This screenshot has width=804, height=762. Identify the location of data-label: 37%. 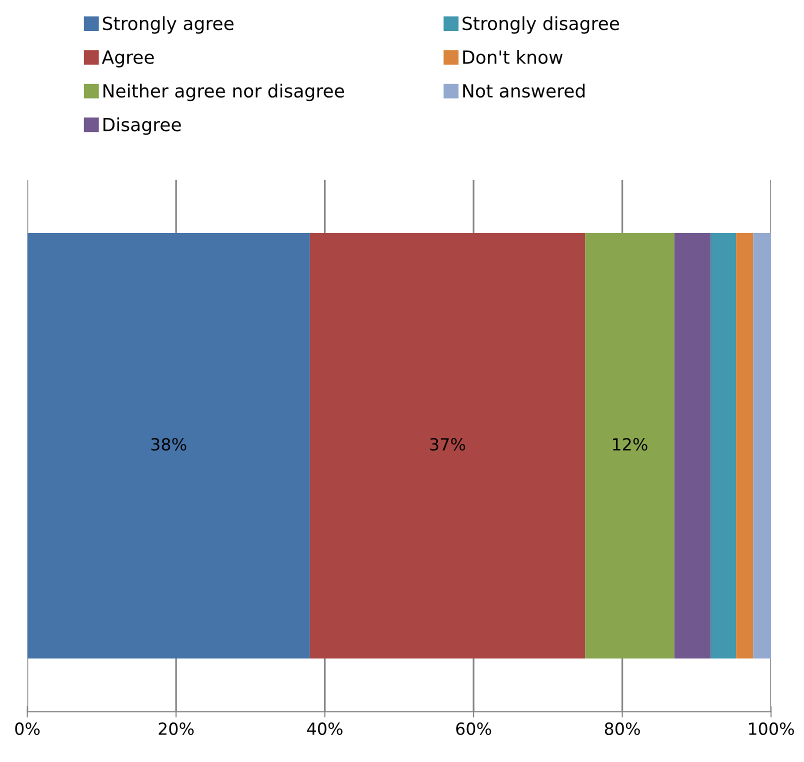
(448, 444).